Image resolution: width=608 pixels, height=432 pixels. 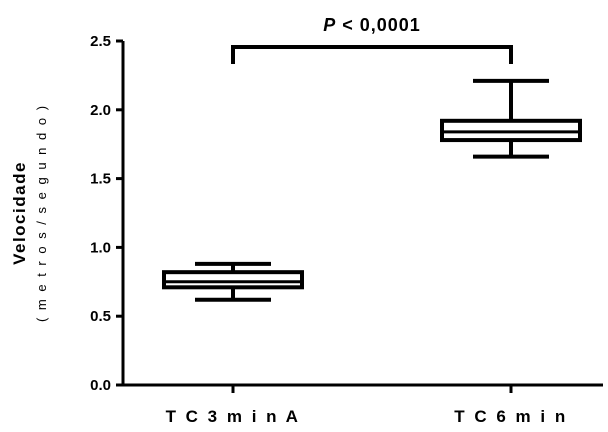 I want to click on y-tick-label: 1.0, so click(x=100, y=247).